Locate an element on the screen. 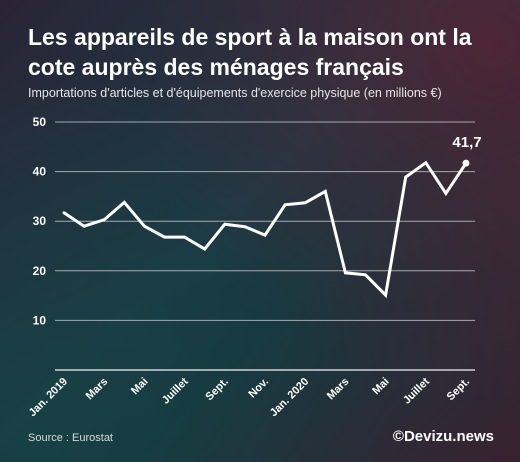  x-tick-label: Jan. 2020 is located at coordinates (290, 398).